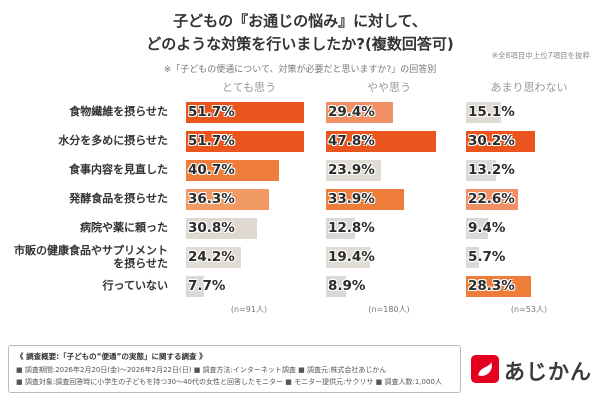  What do you see at coordinates (351, 141) in the screenshot?
I see `bar-value: 47.8%` at bounding box center [351, 141].